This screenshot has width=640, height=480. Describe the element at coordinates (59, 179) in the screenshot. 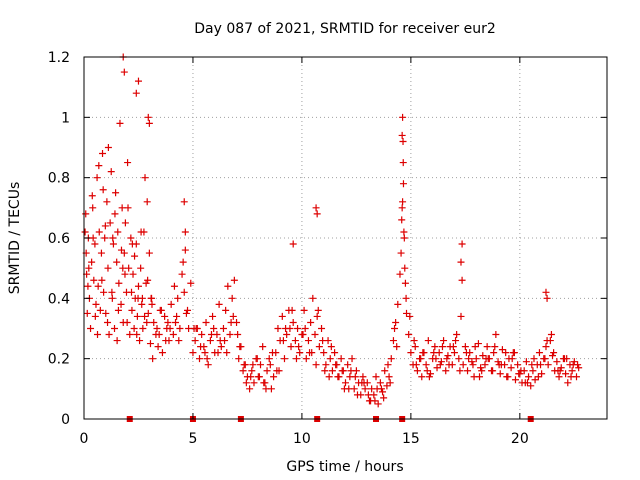

I see `y-tick-label: 0.8` at that location.